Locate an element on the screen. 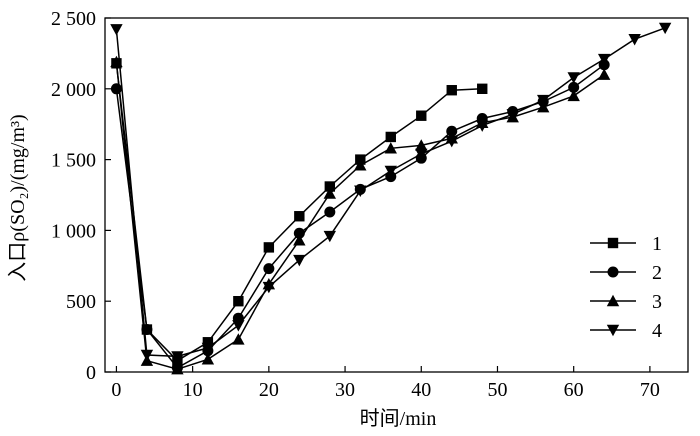 This screenshot has height=436, width=700. legend: 1 2 3 4 is located at coordinates (626, 287).